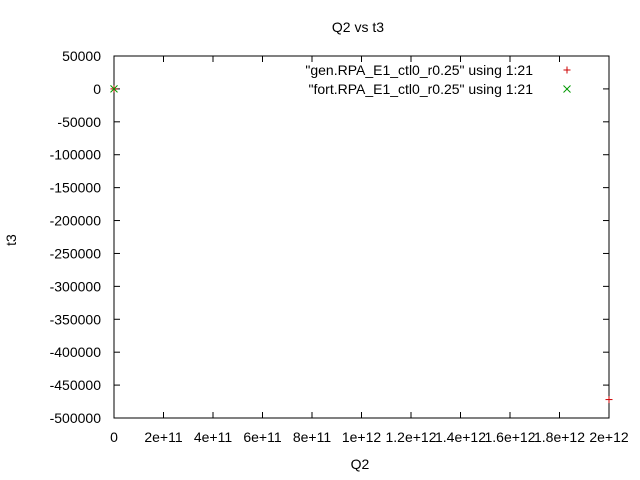 Image resolution: width=640 pixels, height=480 pixels. Describe the element at coordinates (163, 437) in the screenshot. I see `x-tick-label: 2e+11` at that location.